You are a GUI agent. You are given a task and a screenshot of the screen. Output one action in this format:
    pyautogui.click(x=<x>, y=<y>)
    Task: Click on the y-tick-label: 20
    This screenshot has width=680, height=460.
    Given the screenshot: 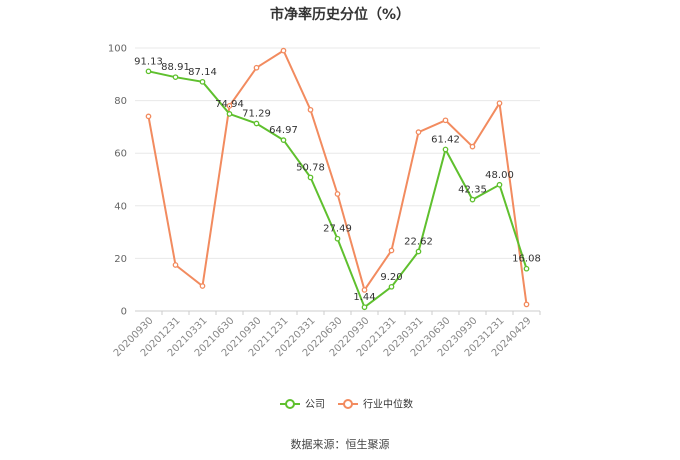 What is the action you would take?
    pyautogui.click(x=120, y=259)
    